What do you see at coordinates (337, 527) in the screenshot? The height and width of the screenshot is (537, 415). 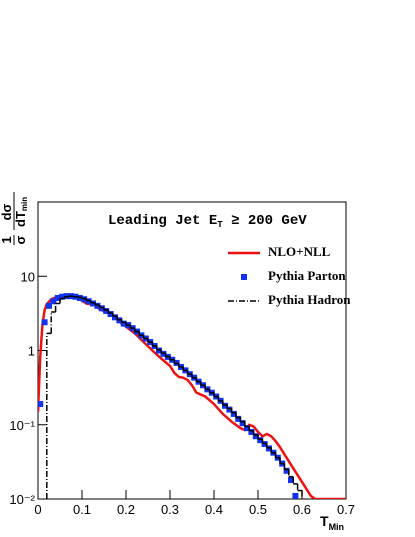 I see `xlabel-sub: Min` at bounding box center [337, 527].